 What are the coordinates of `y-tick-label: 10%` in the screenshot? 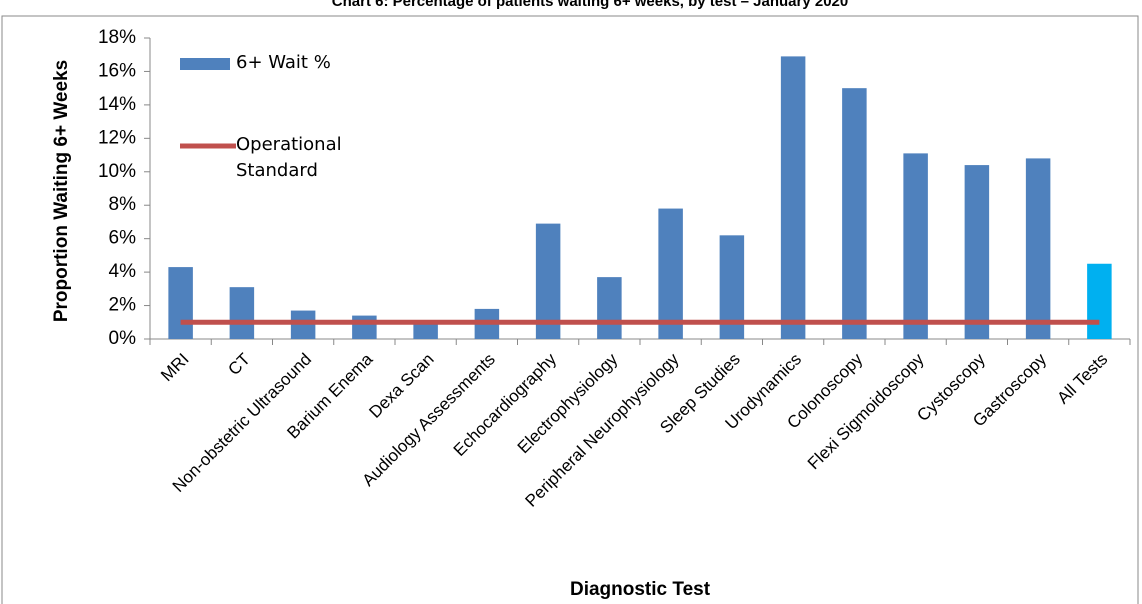 It's located at (117, 171).